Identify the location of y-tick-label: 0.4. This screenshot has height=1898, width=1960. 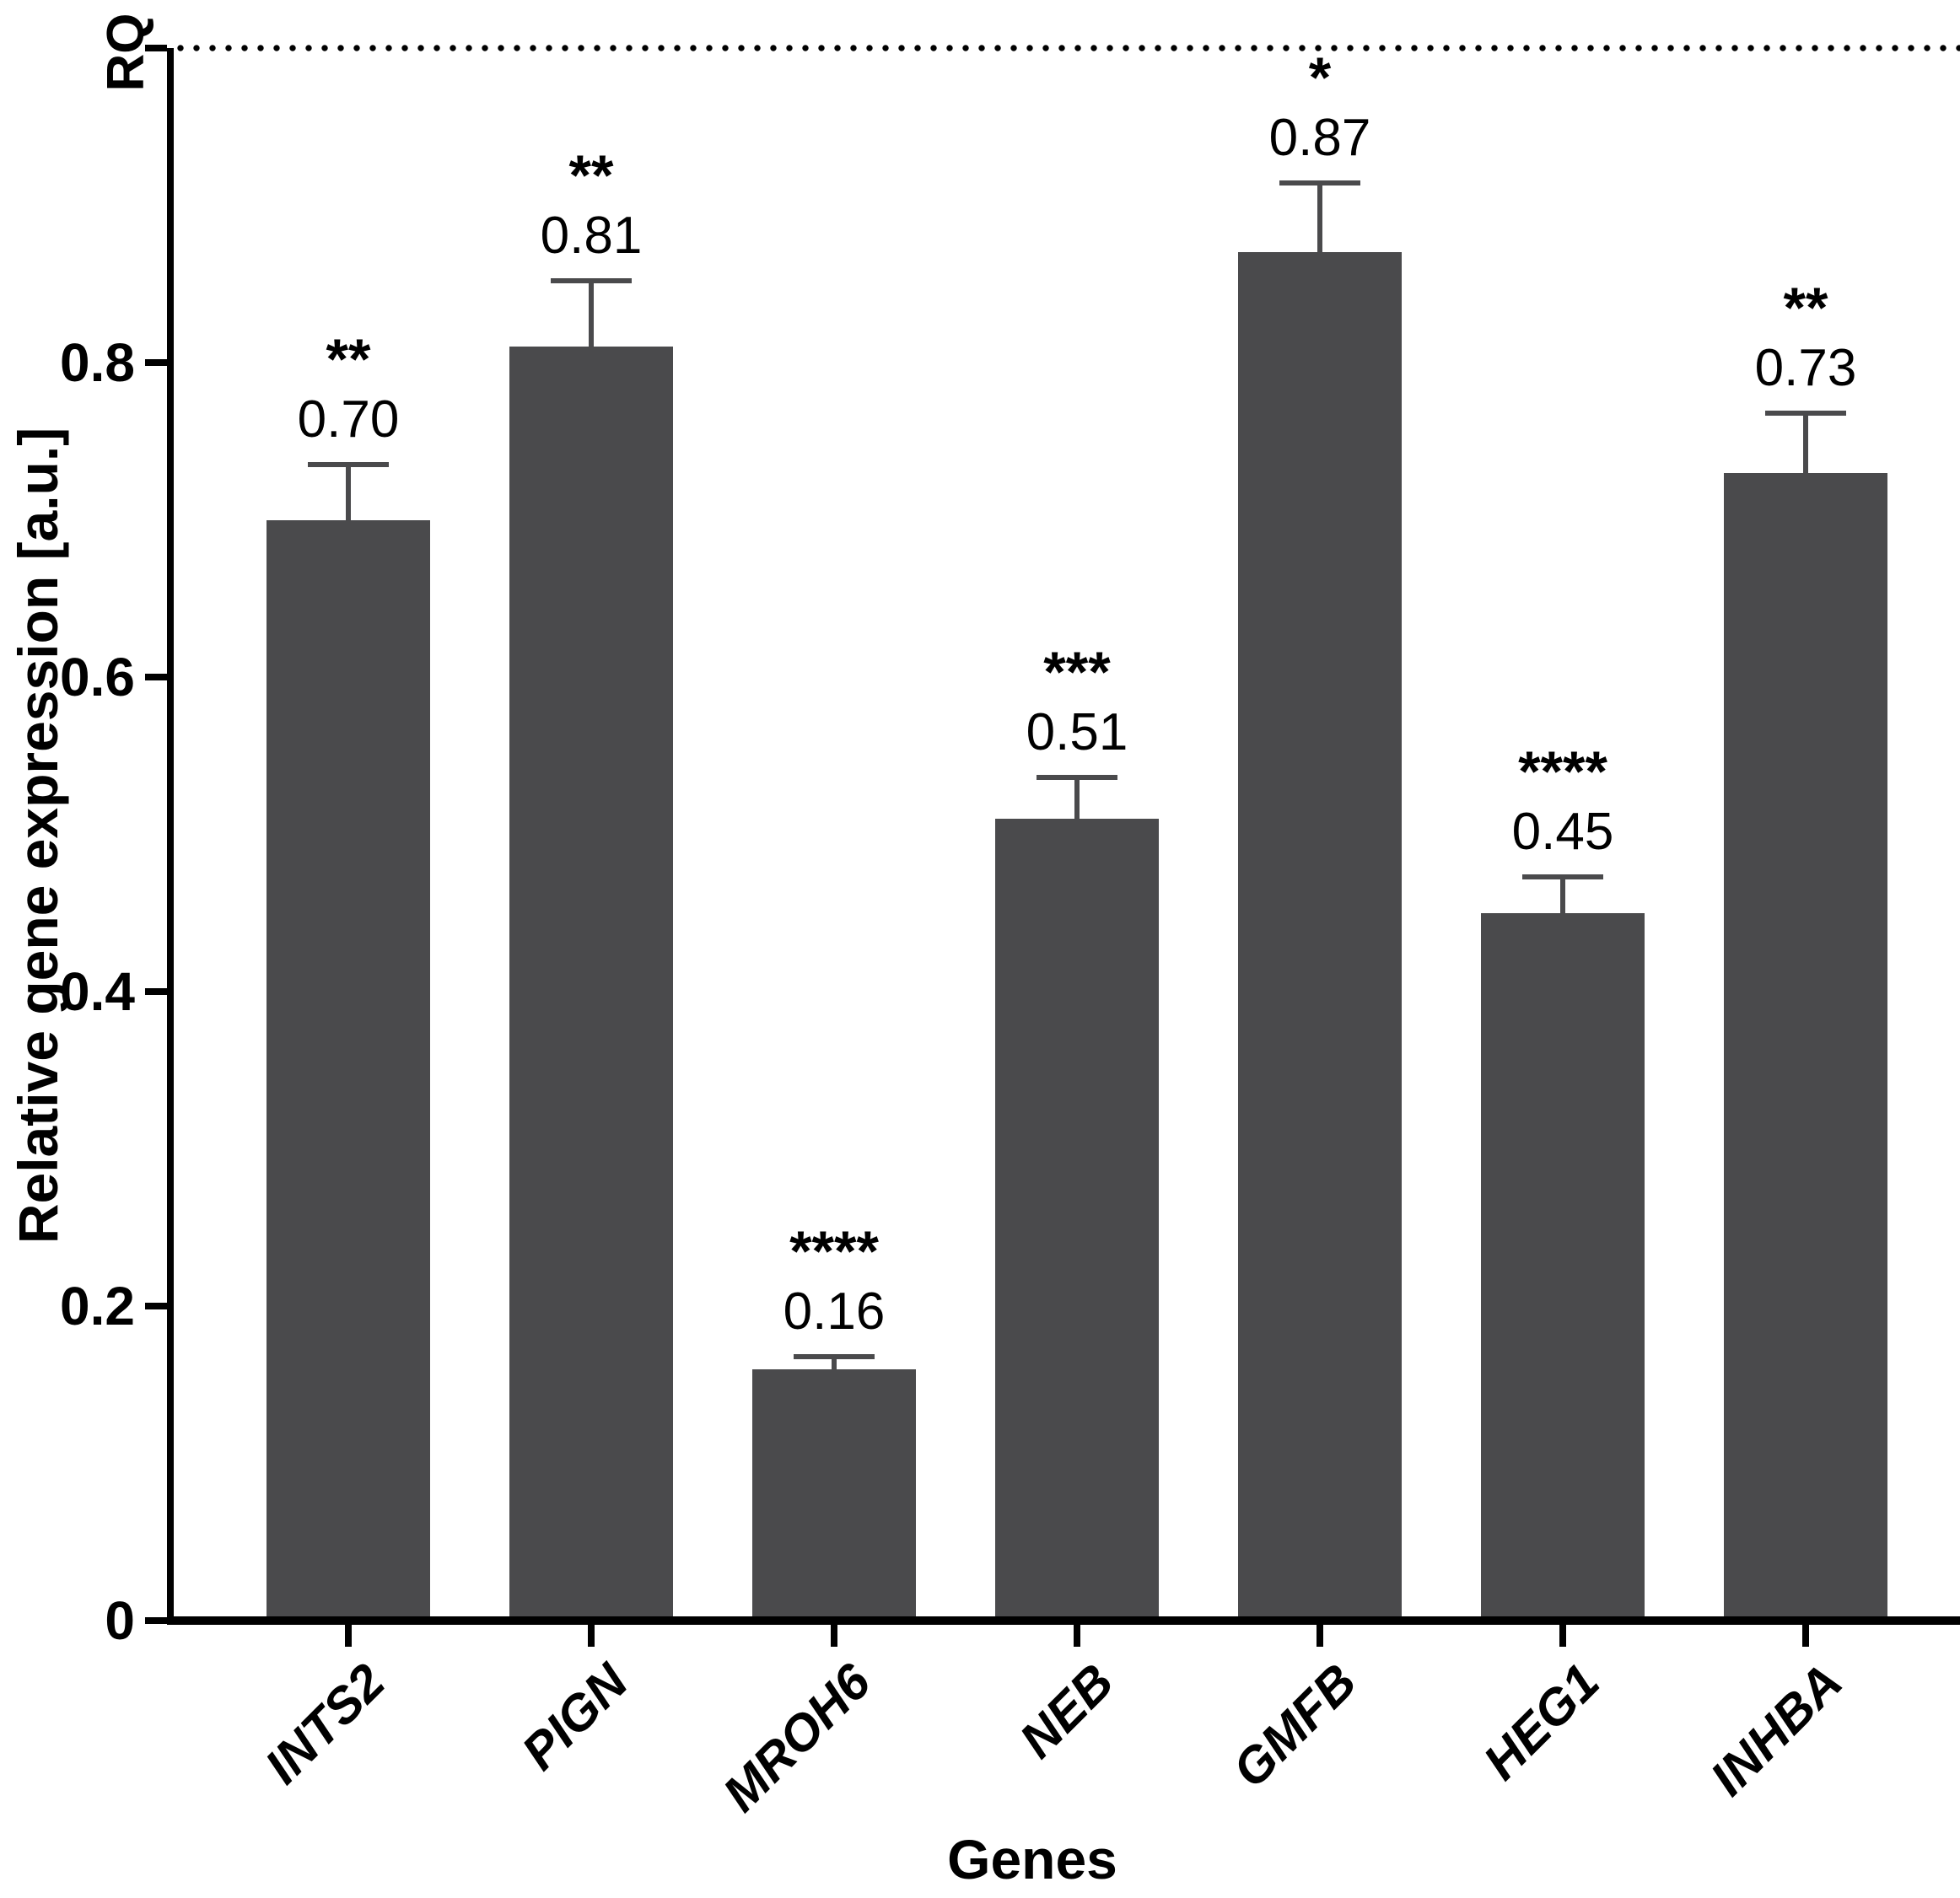
(98, 992).